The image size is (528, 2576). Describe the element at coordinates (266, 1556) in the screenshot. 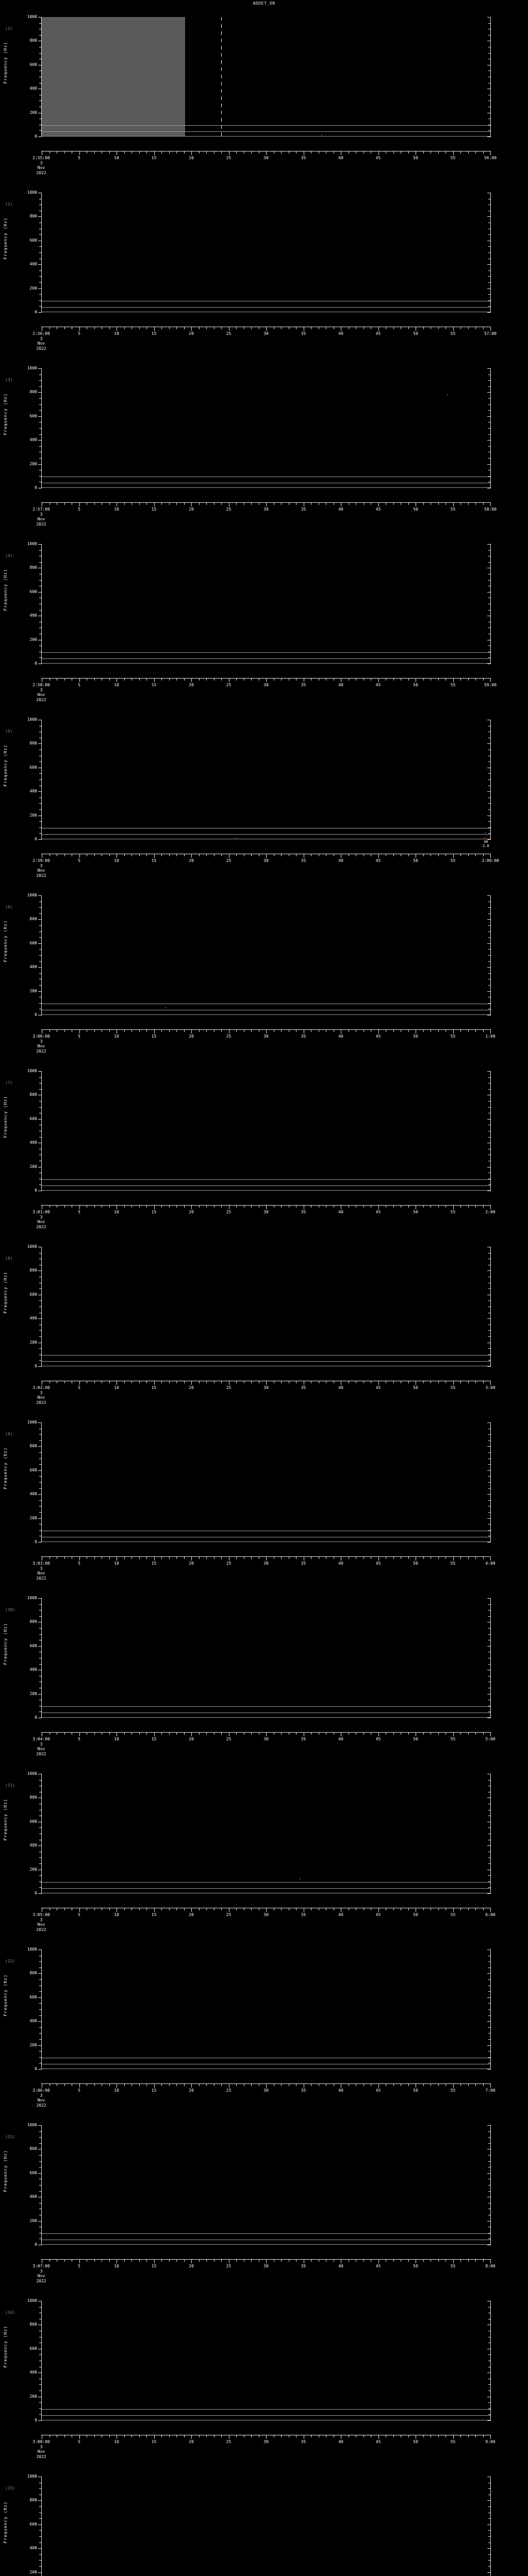

I see `x-axis-line` at that location.